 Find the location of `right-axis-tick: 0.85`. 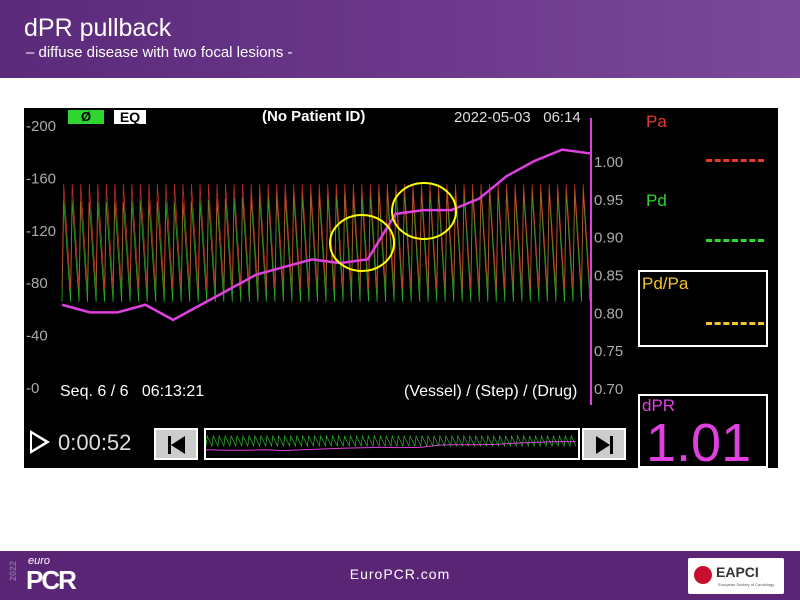

right-axis-tick: 0.85 is located at coordinates (608, 276).